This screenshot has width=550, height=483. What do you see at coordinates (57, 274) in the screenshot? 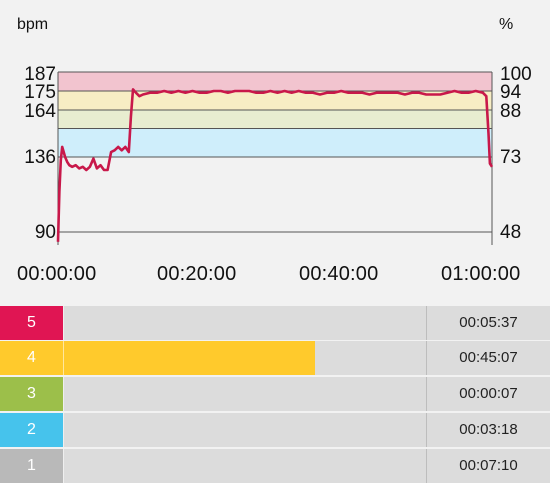
I see `time-tick-label: 00:00:00` at bounding box center [57, 274].